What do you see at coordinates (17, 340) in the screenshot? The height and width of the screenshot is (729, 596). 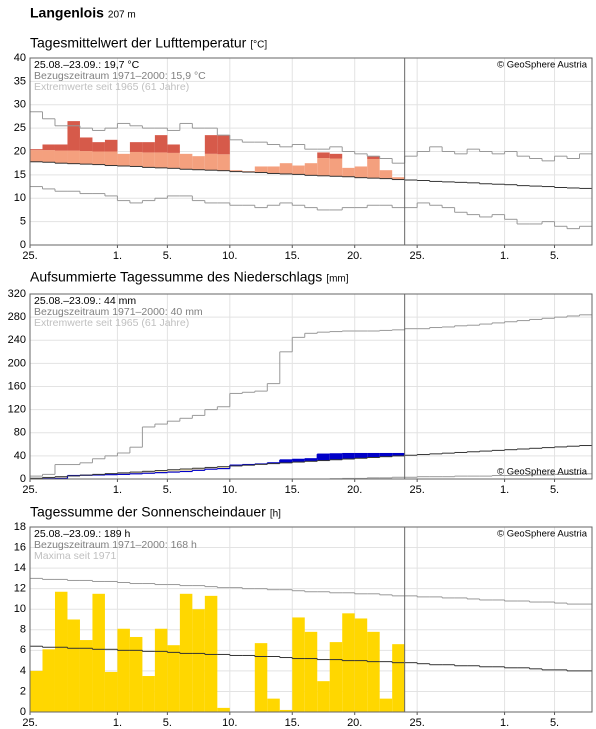 I see `y-tick-label: 240` at bounding box center [17, 340].